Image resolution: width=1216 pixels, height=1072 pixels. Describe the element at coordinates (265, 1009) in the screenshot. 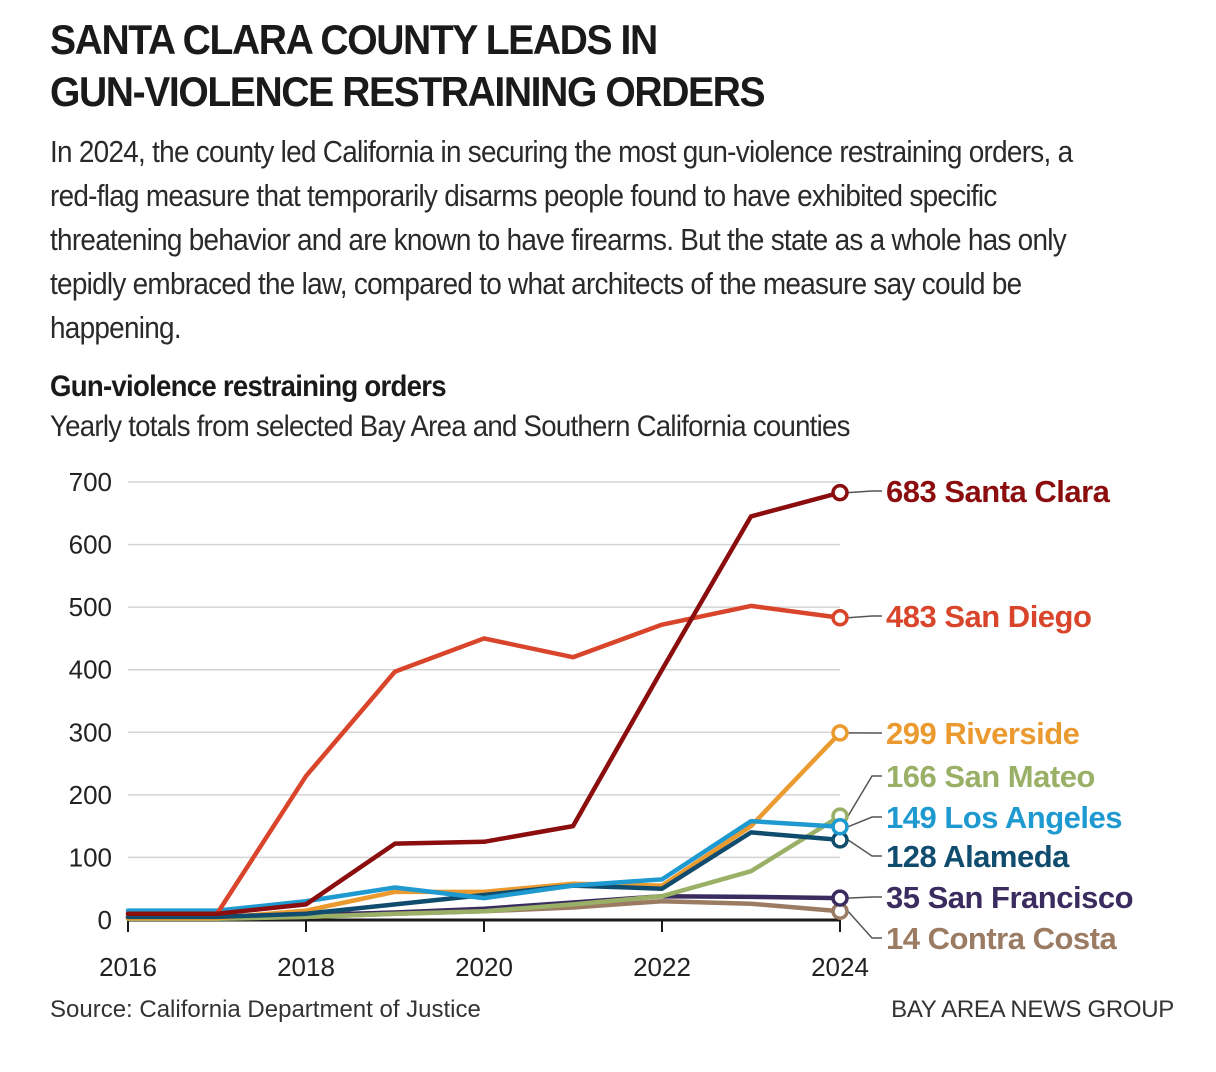

I see `source-note: Source: California Department of Justice` at that location.